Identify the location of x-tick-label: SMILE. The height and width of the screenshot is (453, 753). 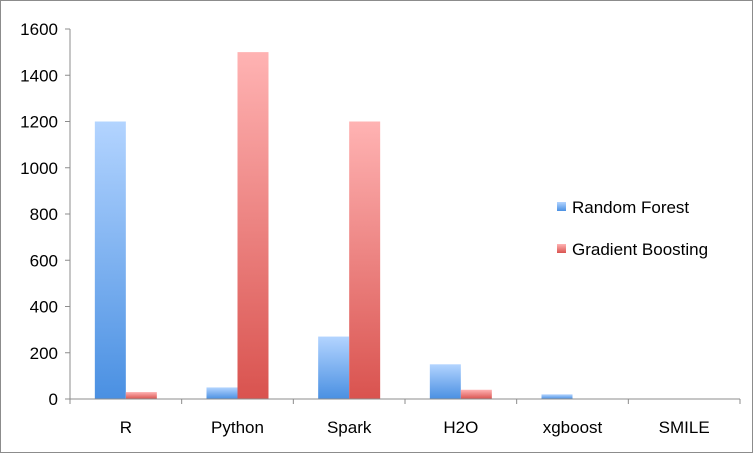
(684, 427).